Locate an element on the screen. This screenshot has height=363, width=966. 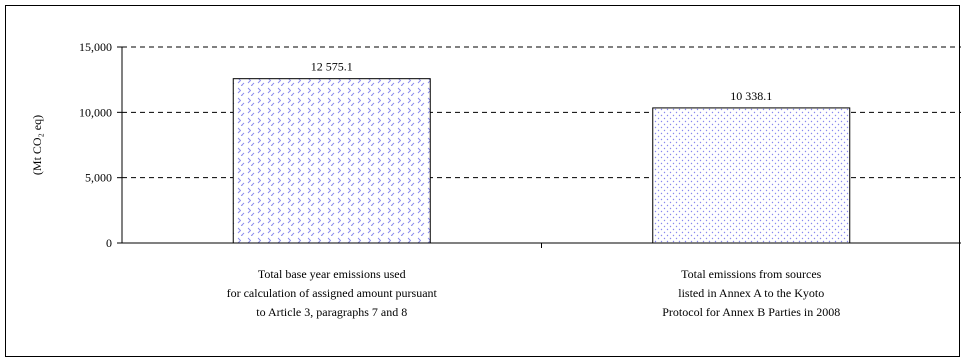
x-tick-label: Total base year emissions used is located at coordinates (332, 274).